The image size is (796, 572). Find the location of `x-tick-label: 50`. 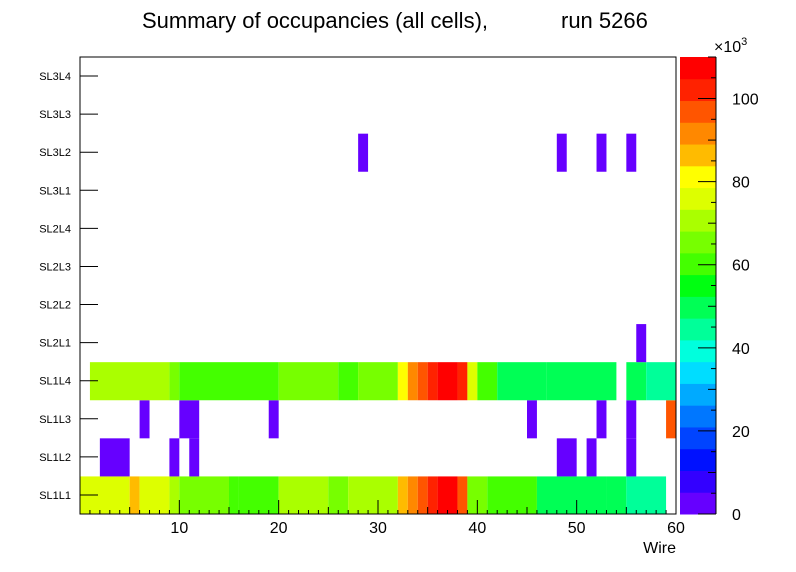

x-tick-label: 50 is located at coordinates (577, 528).